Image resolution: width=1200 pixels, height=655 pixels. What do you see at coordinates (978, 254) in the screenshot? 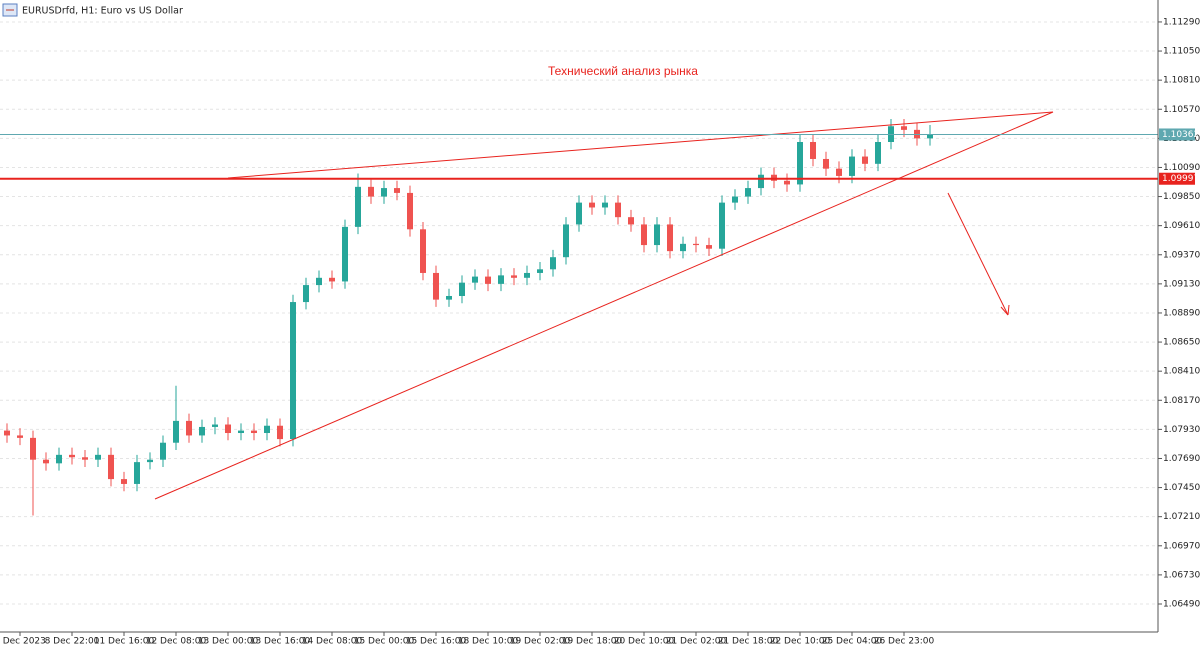
I see `arrow-line` at bounding box center [978, 254].